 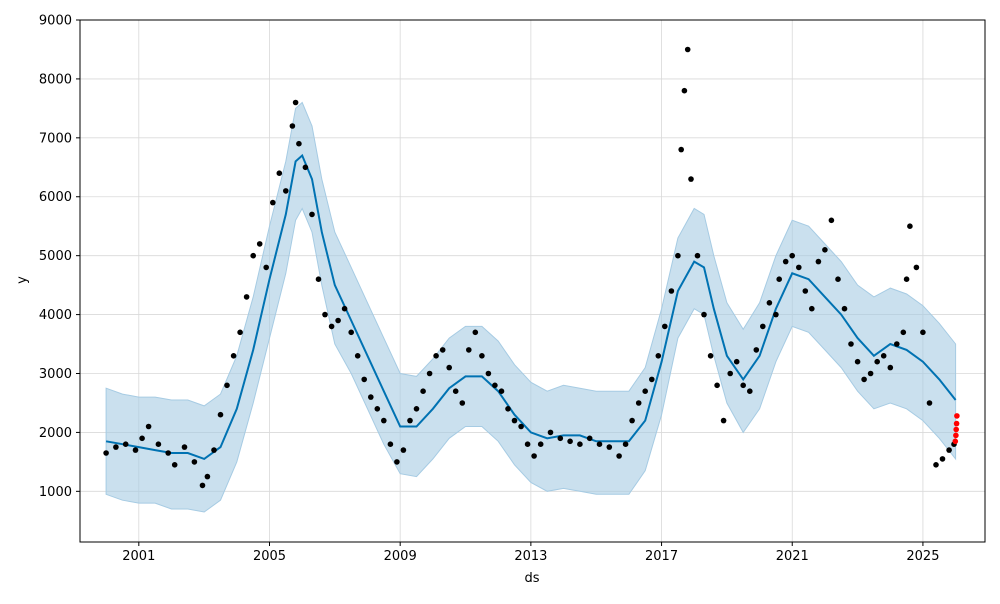 I want to click on x-tick-label: 2009, so click(x=400, y=556).